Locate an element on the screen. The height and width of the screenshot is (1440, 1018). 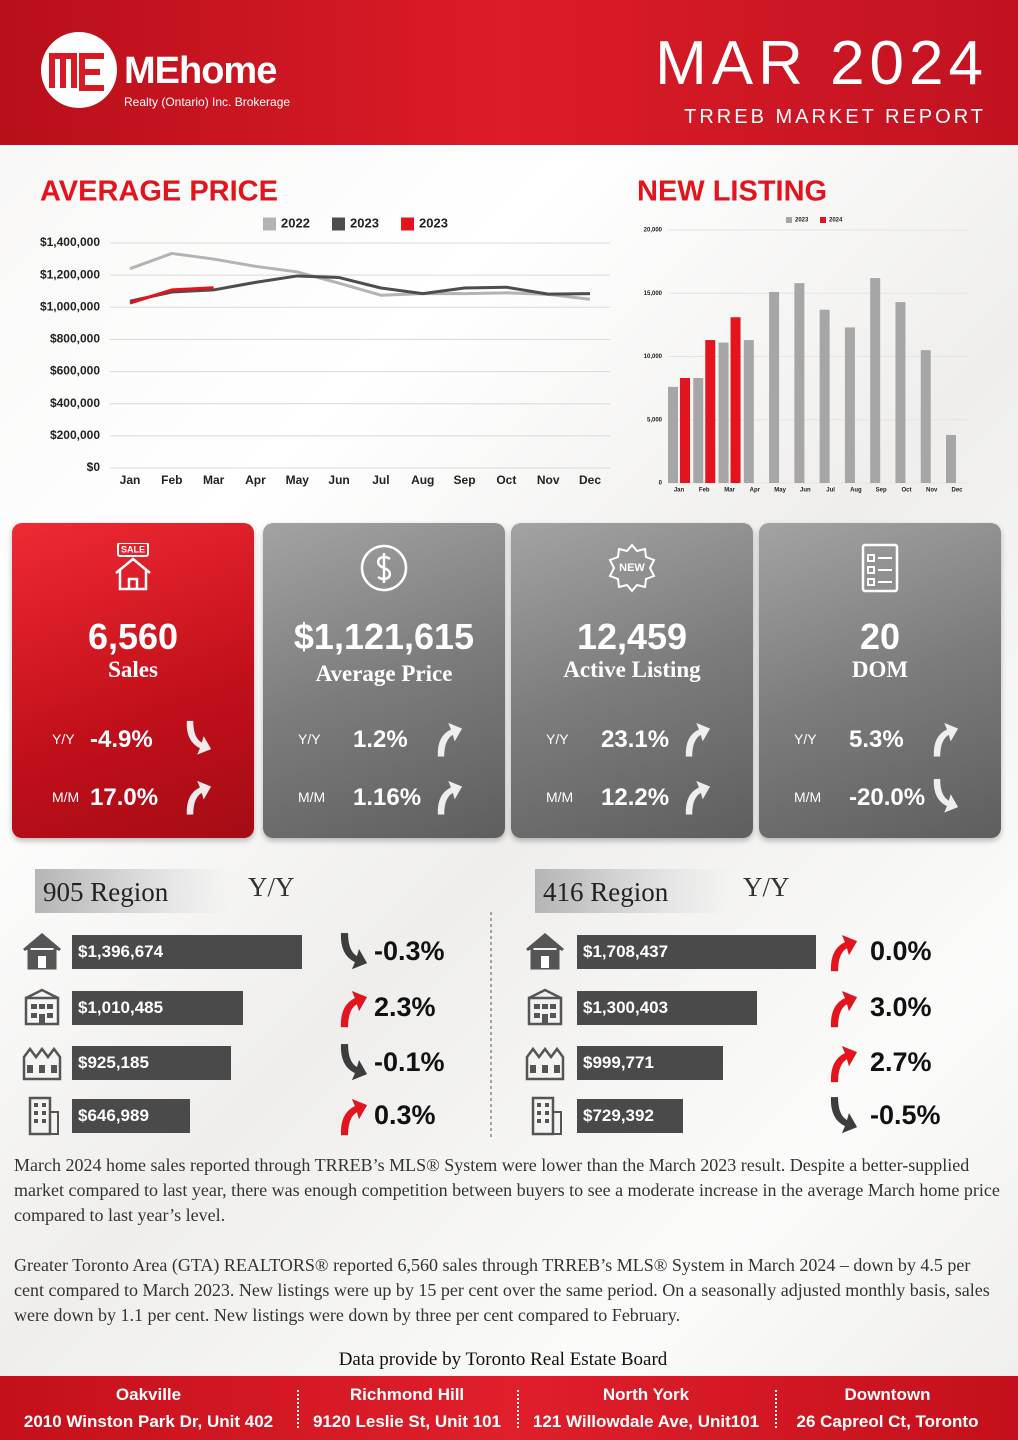
change-value: -0.3% is located at coordinates (409, 951).